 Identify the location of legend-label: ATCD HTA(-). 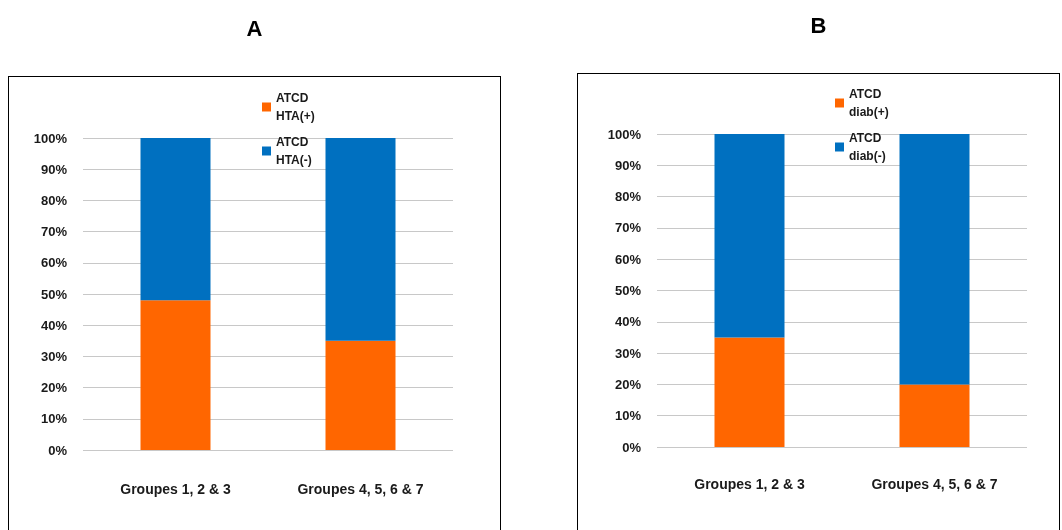
(294, 151).